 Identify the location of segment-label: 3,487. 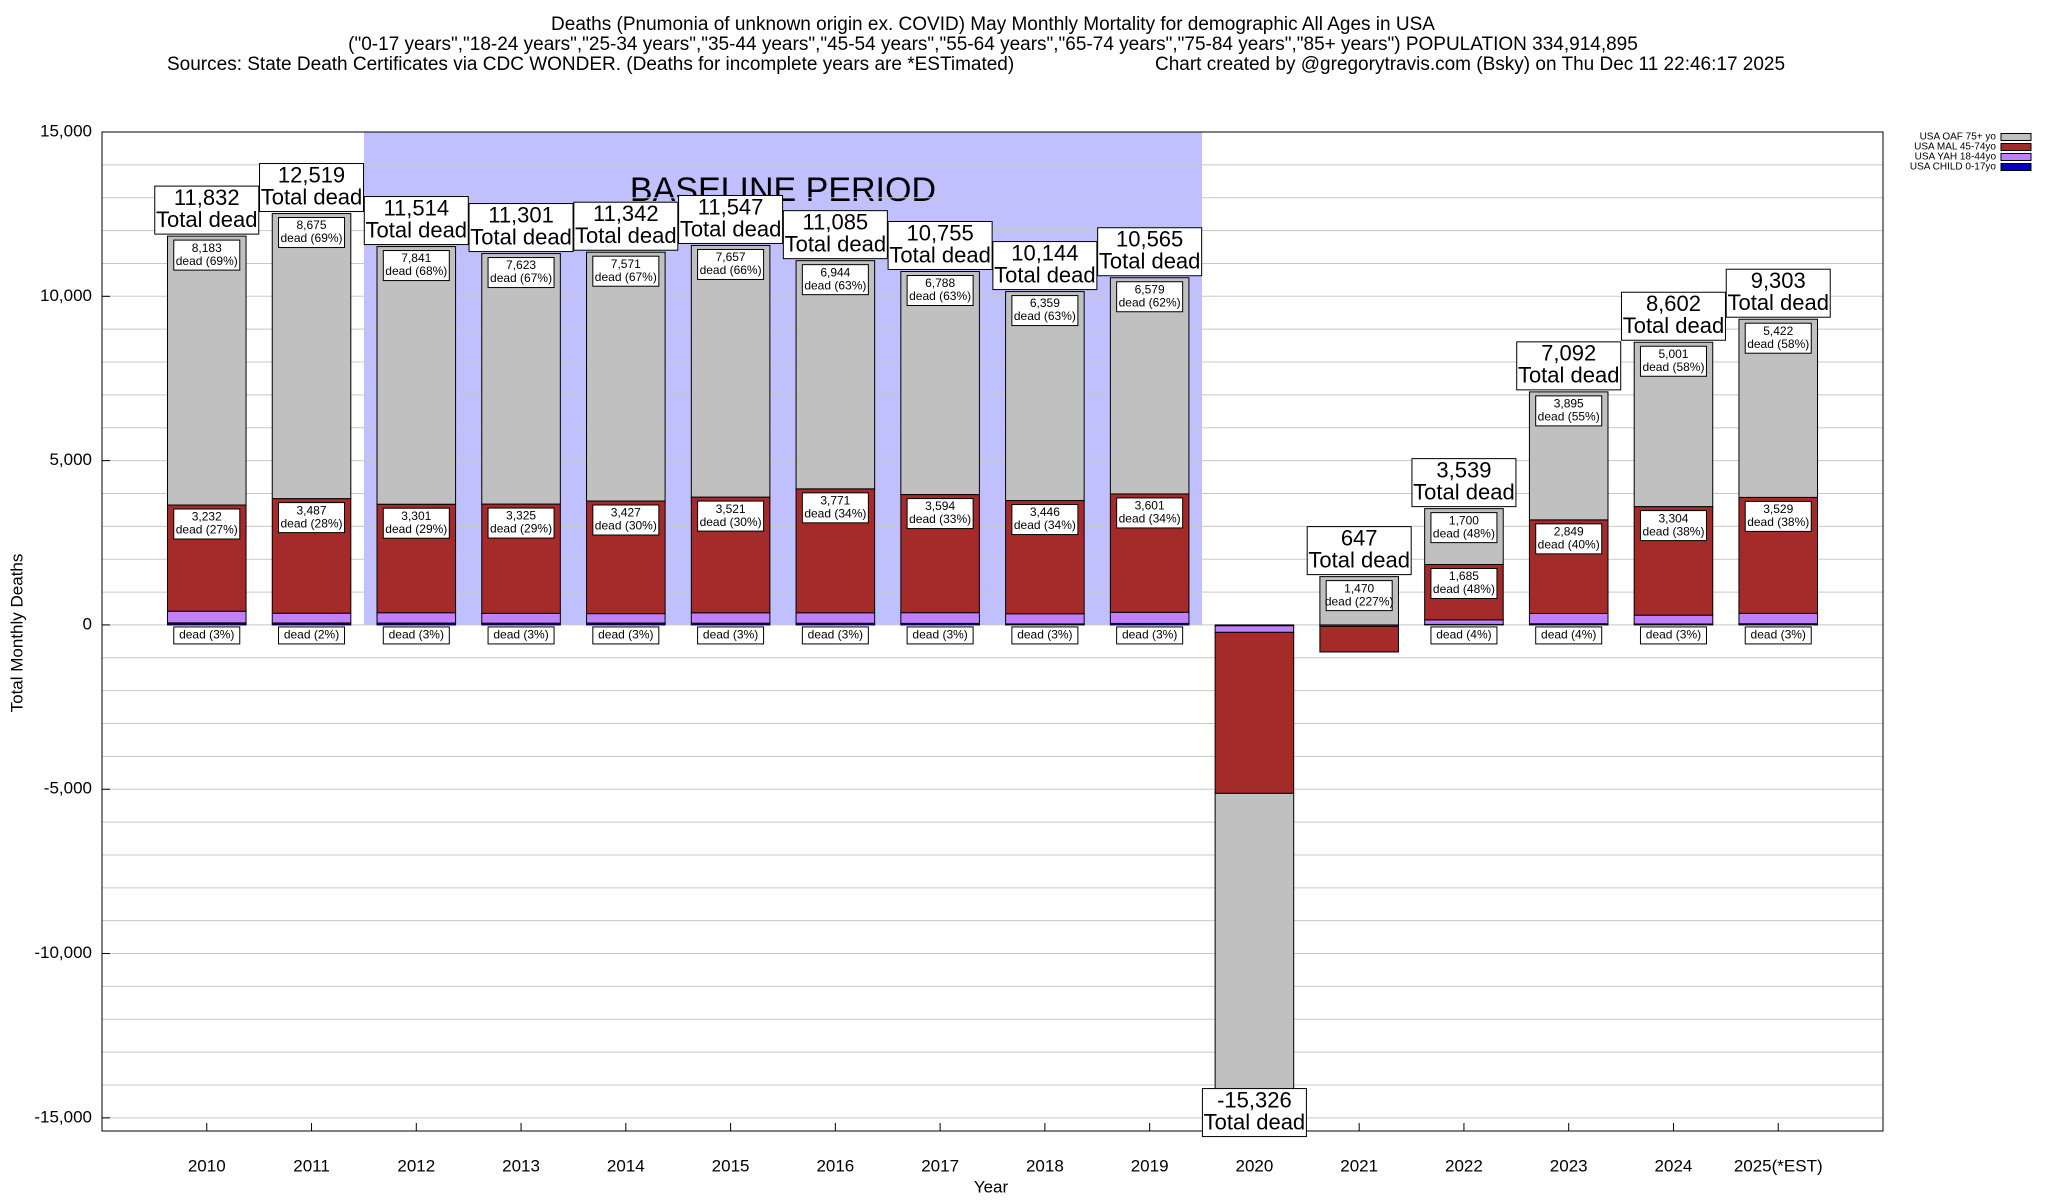
(312, 510).